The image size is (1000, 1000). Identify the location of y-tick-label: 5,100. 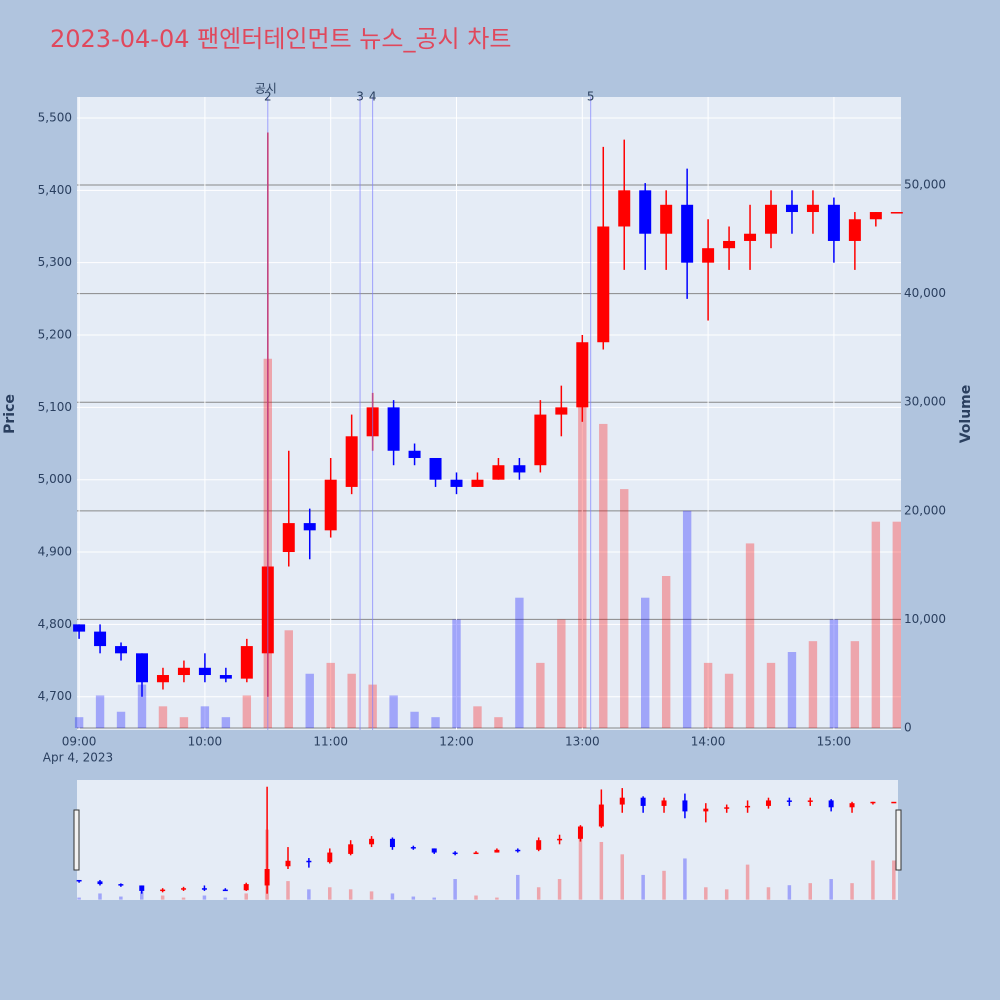
(55, 407).